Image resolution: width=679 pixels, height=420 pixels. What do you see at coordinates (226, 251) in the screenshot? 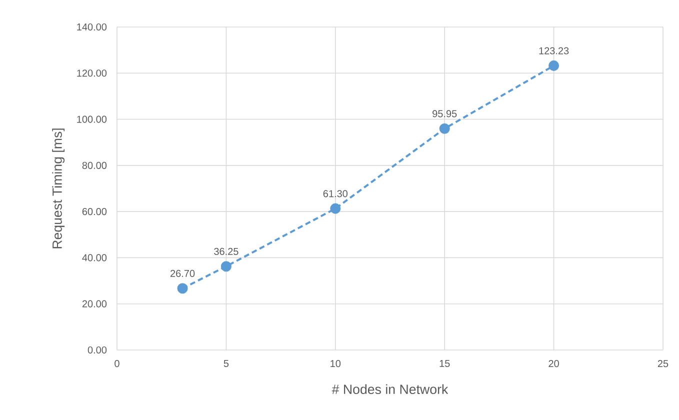
I see `data-label: 36.25` at bounding box center [226, 251].